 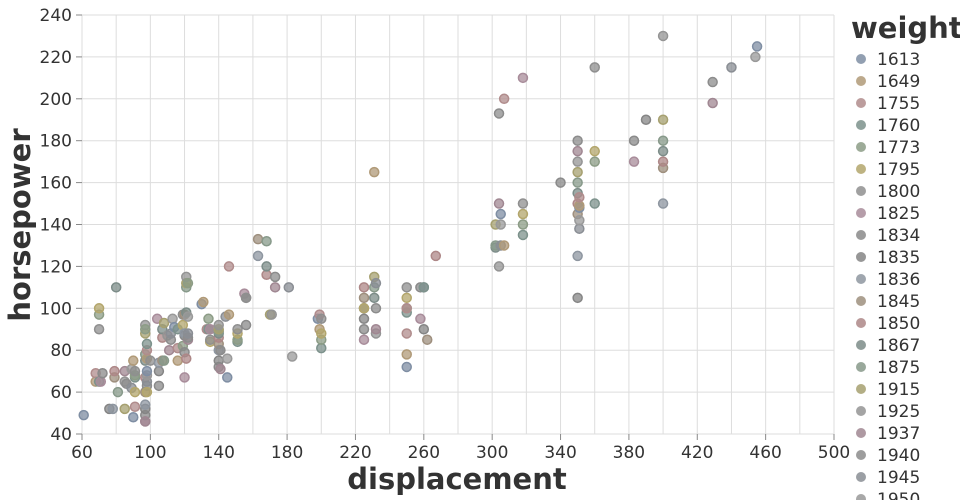 I want to click on legend-label: 1945, so click(x=898, y=478).